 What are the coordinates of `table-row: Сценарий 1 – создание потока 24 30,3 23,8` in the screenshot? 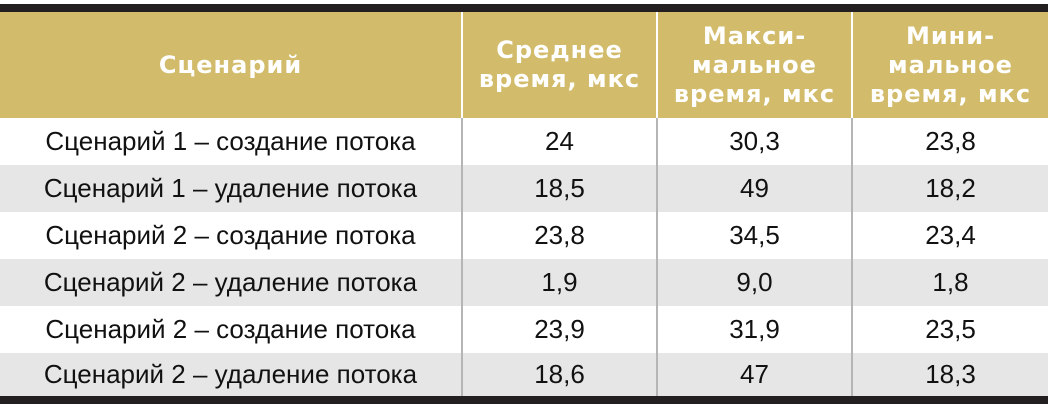 It's located at (524, 141).